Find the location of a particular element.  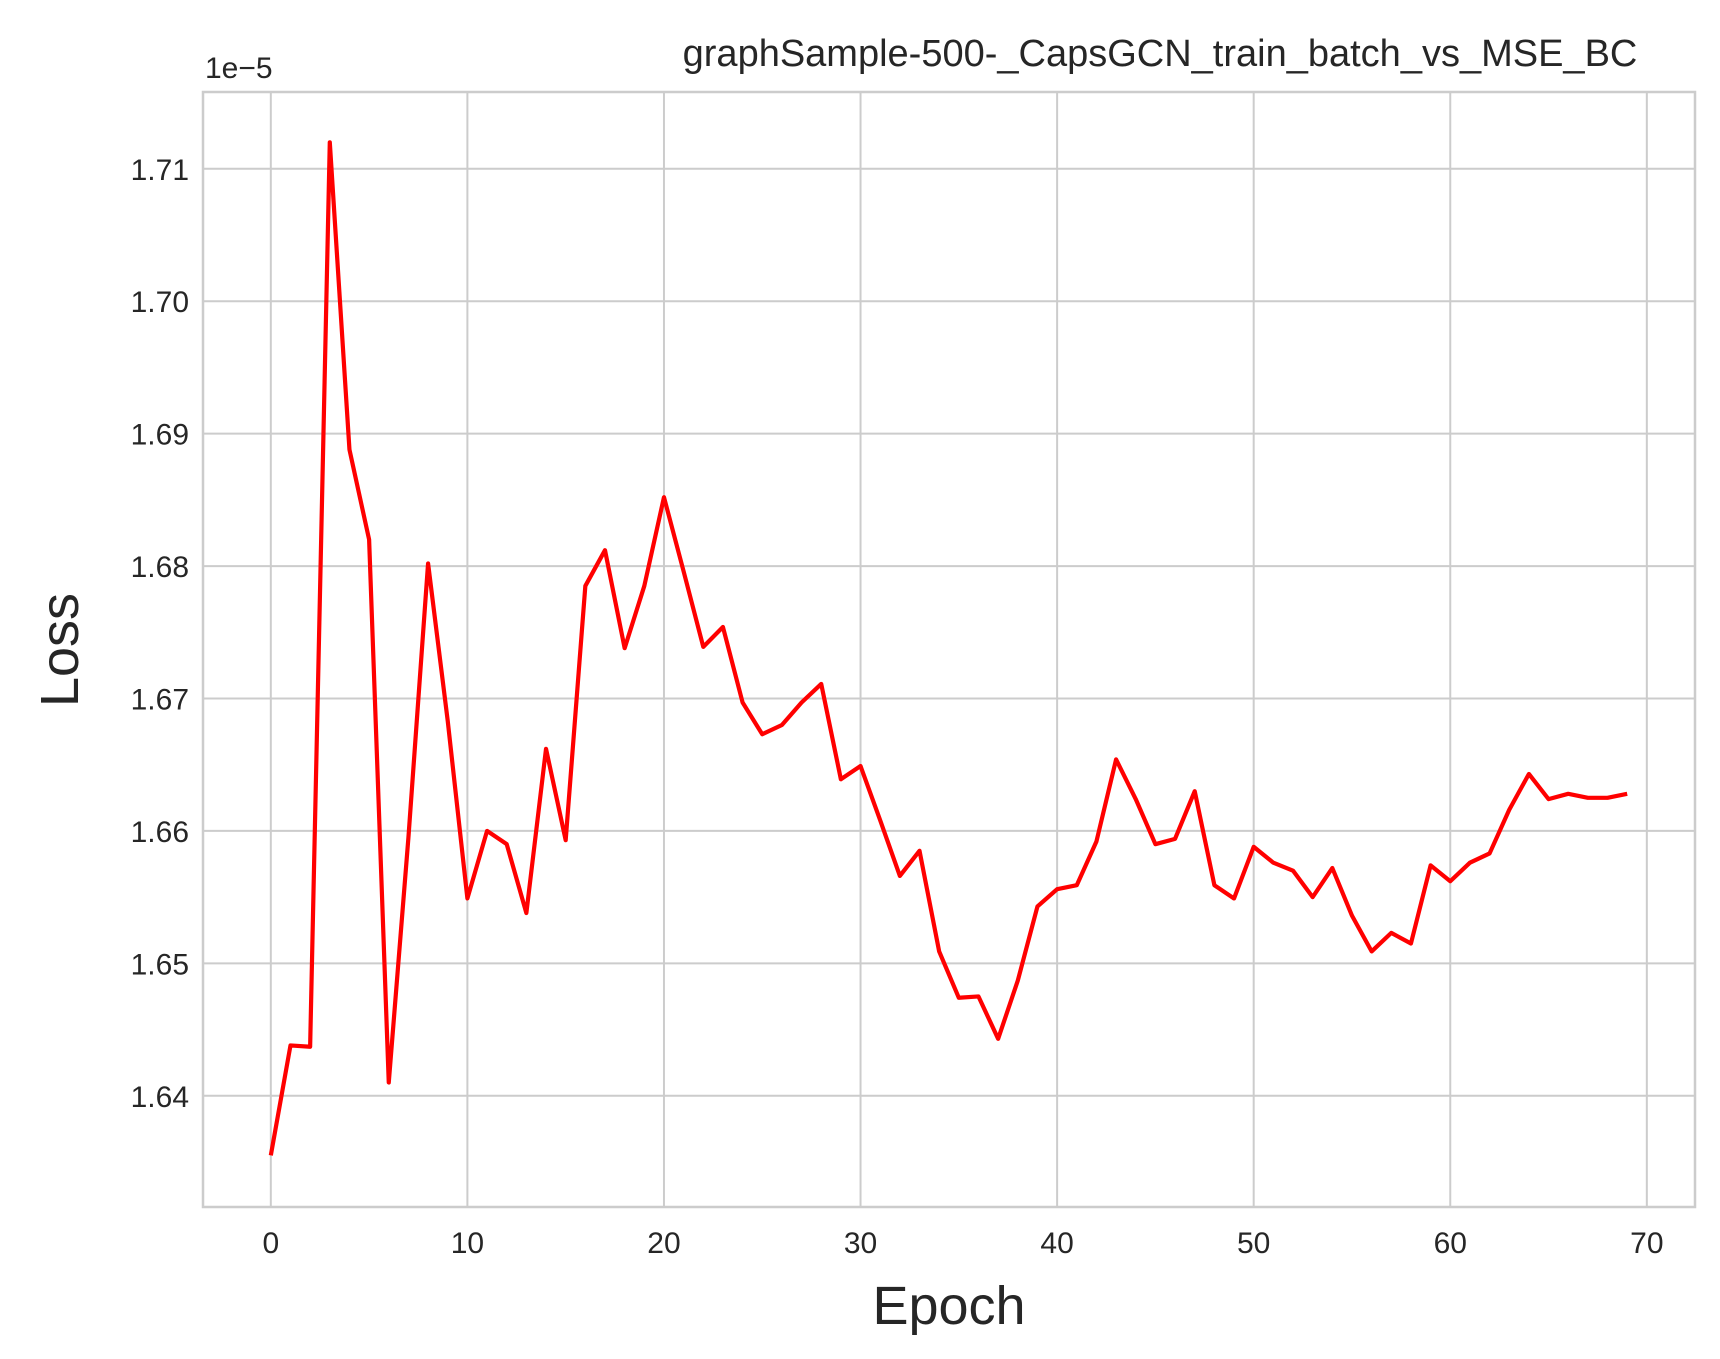

y-tick-label: 1.68 is located at coordinates (160, 567).